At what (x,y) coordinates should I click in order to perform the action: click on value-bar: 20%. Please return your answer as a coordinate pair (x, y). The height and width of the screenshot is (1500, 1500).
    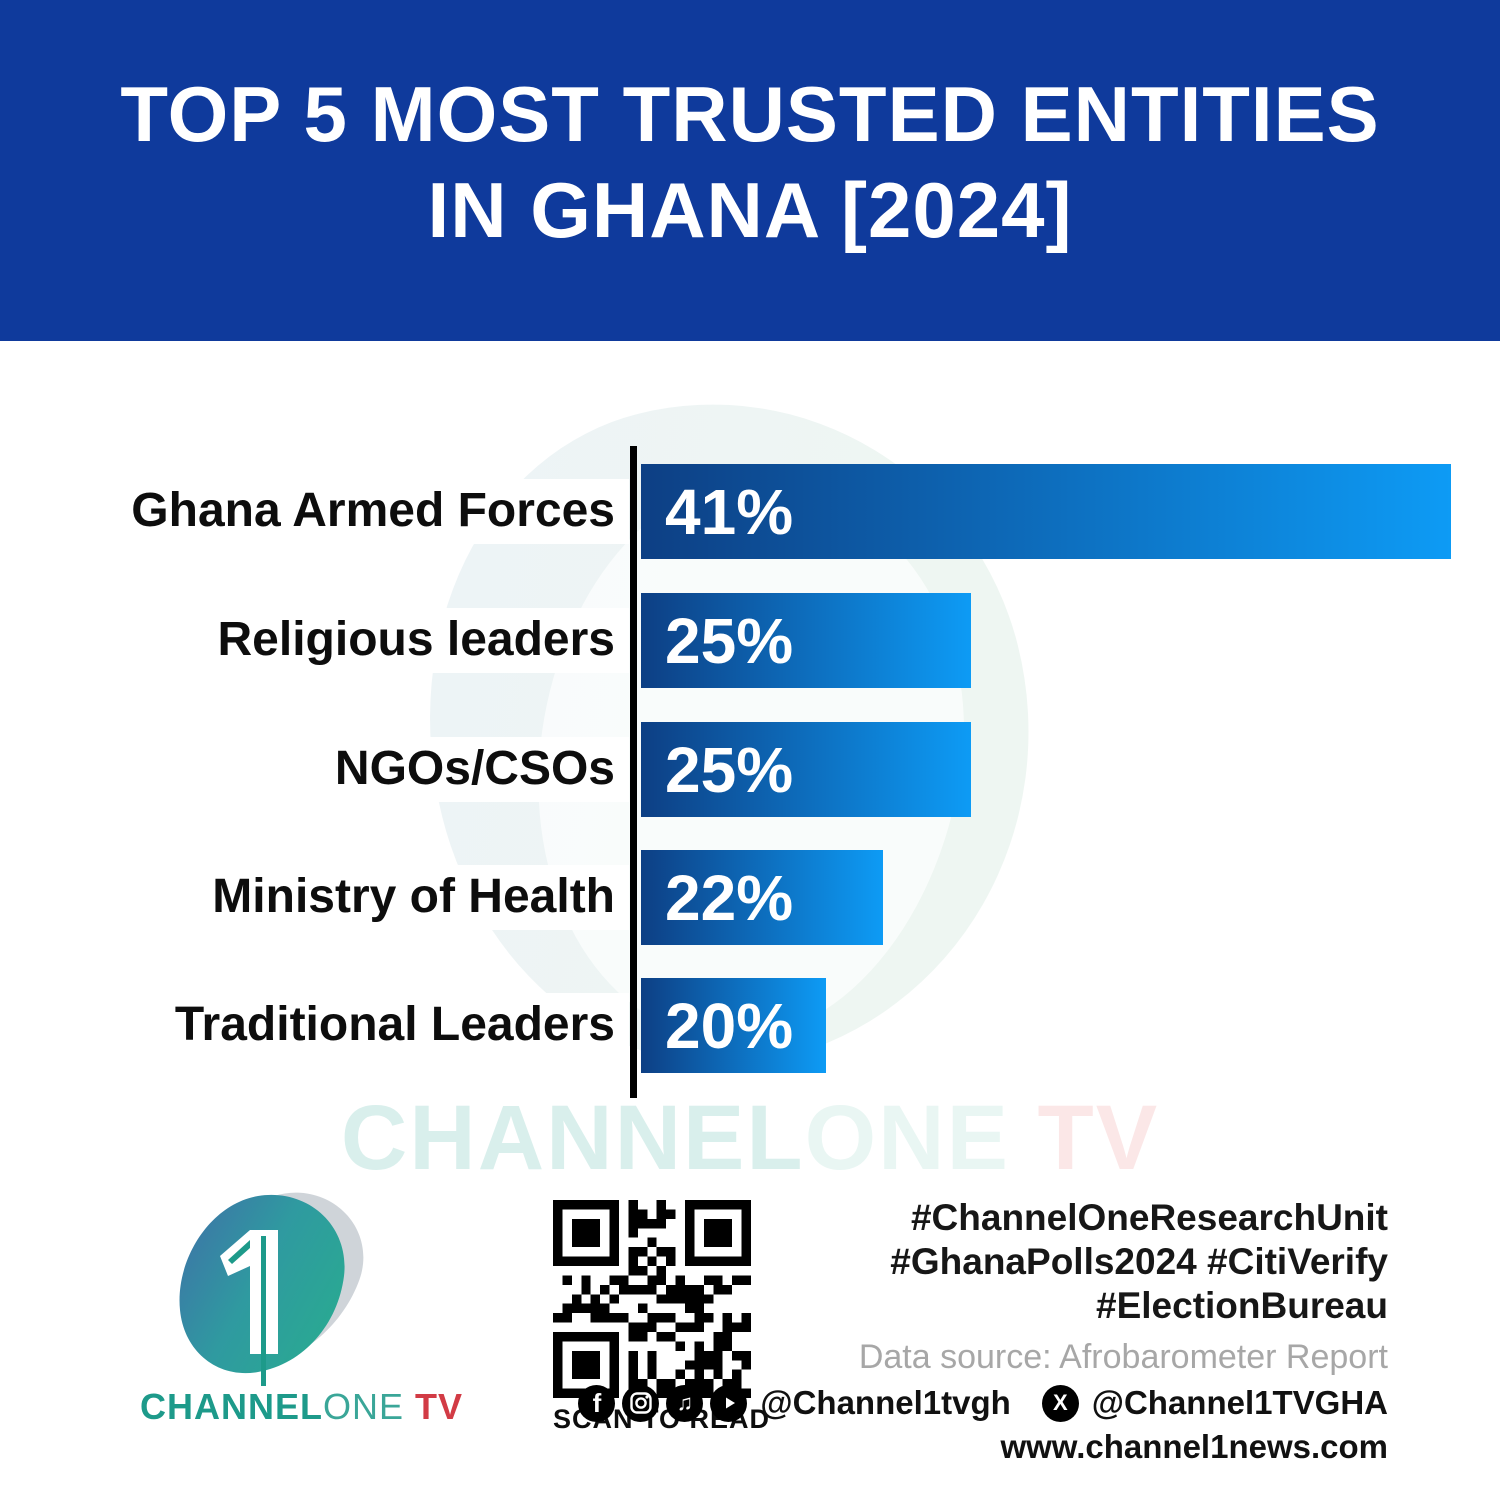
    Looking at the image, I should click on (733, 1025).